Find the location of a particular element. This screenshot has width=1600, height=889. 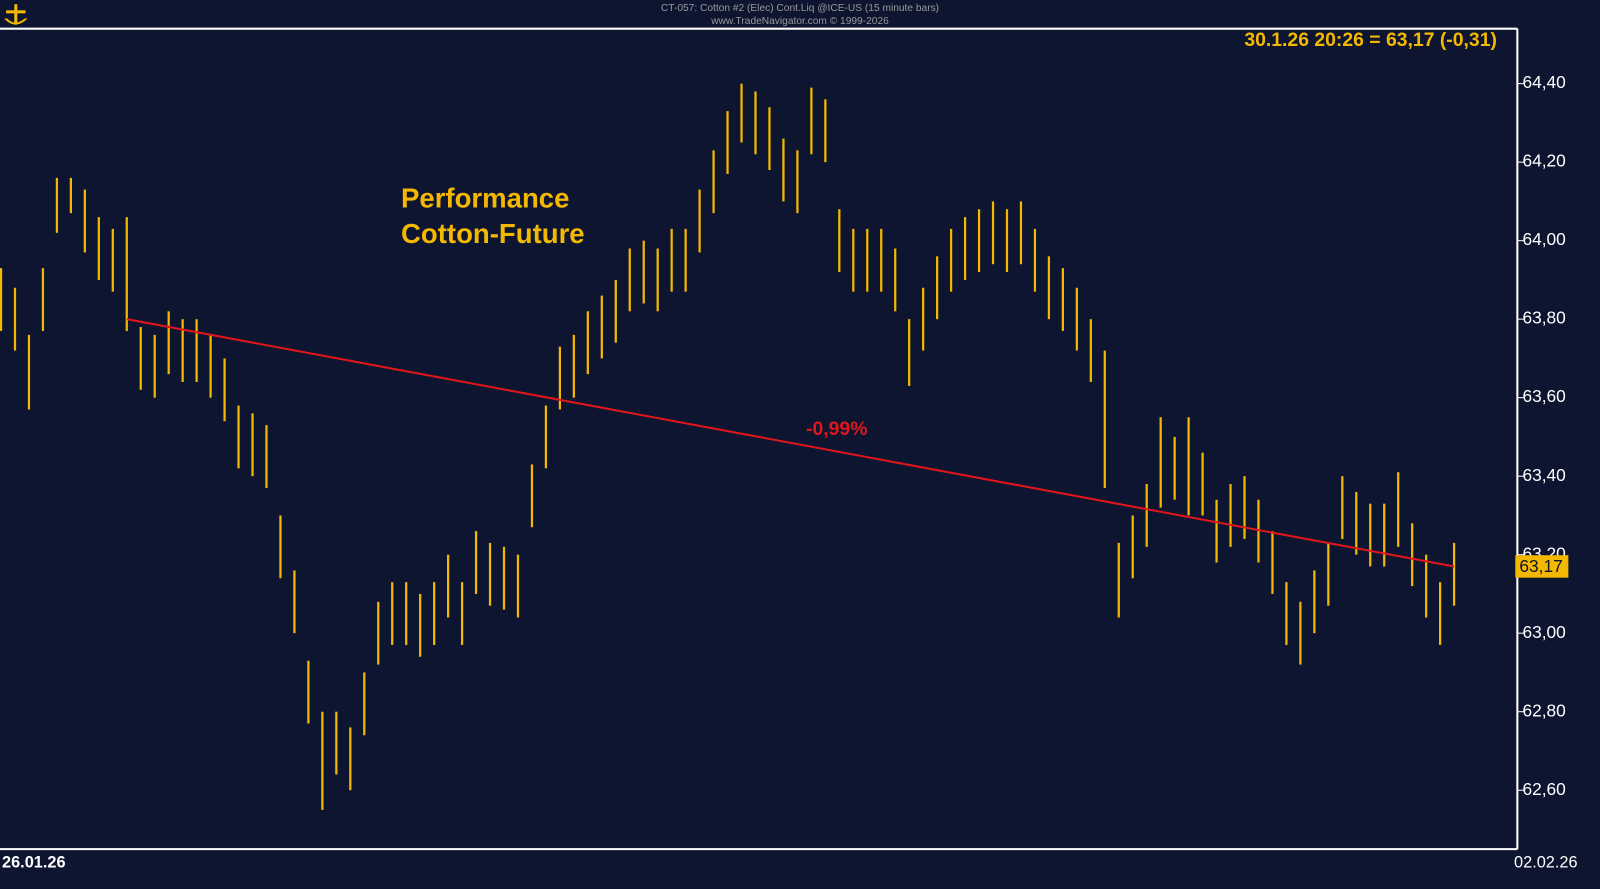

logo is located at coordinates (16, 14).